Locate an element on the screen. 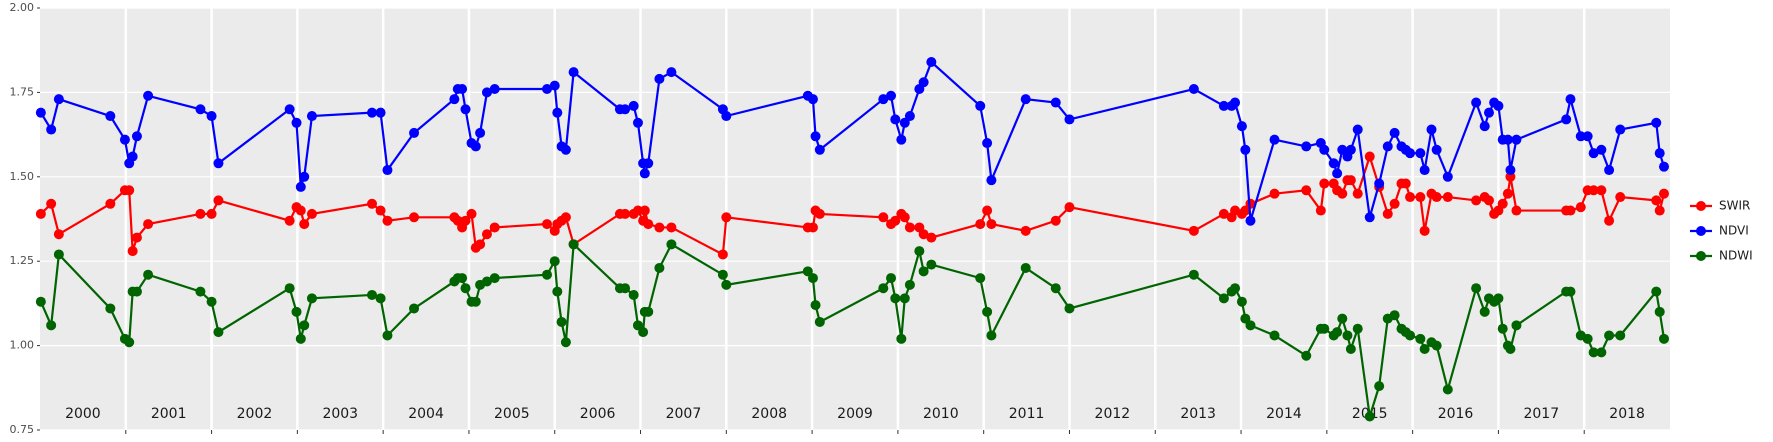  year-label: 2004 is located at coordinates (426, 414).